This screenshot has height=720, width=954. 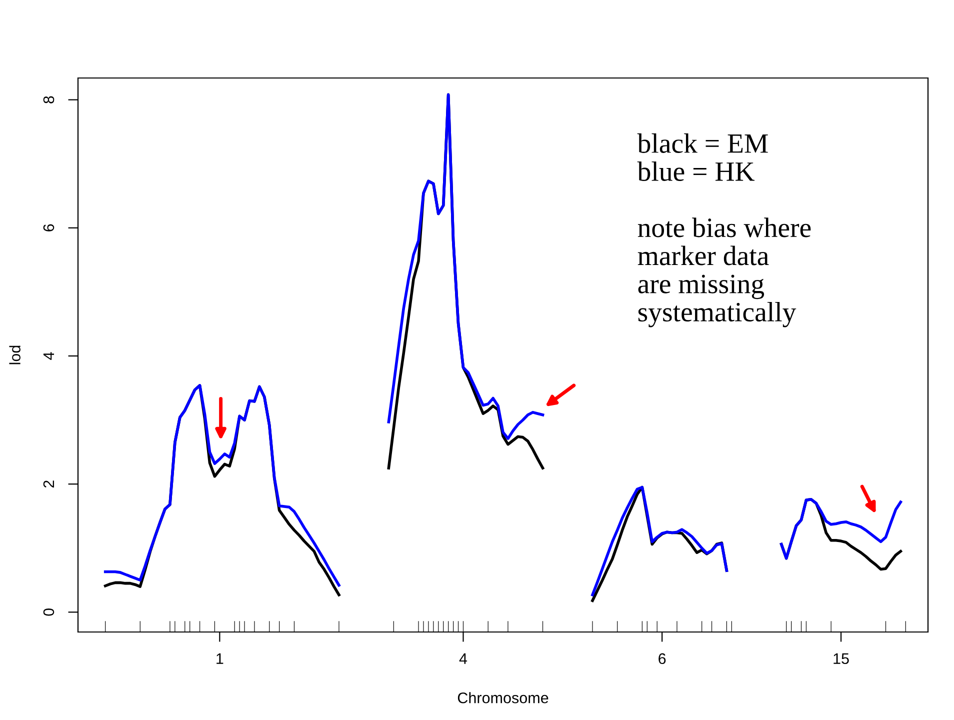 What do you see at coordinates (841, 658) in the screenshot?
I see `x-tick-label: 15` at bounding box center [841, 658].